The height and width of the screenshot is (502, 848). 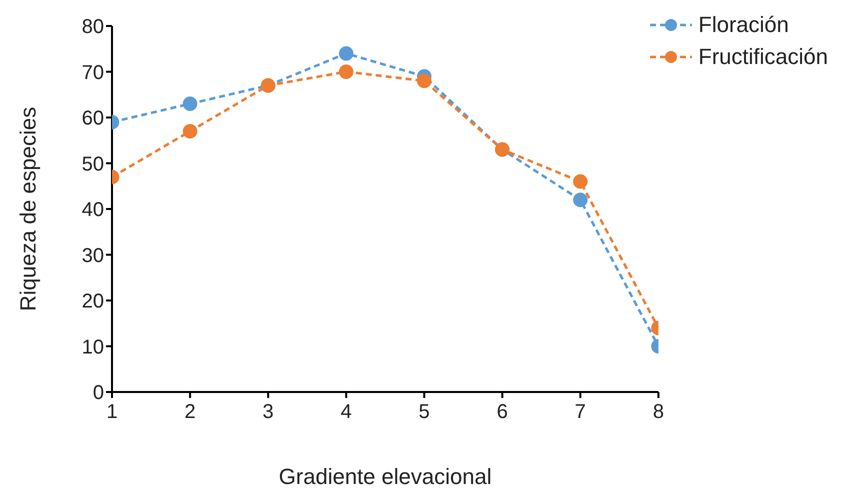 What do you see at coordinates (385, 476) in the screenshot?
I see `x-axis-title: Gradiente elevacional` at bounding box center [385, 476].